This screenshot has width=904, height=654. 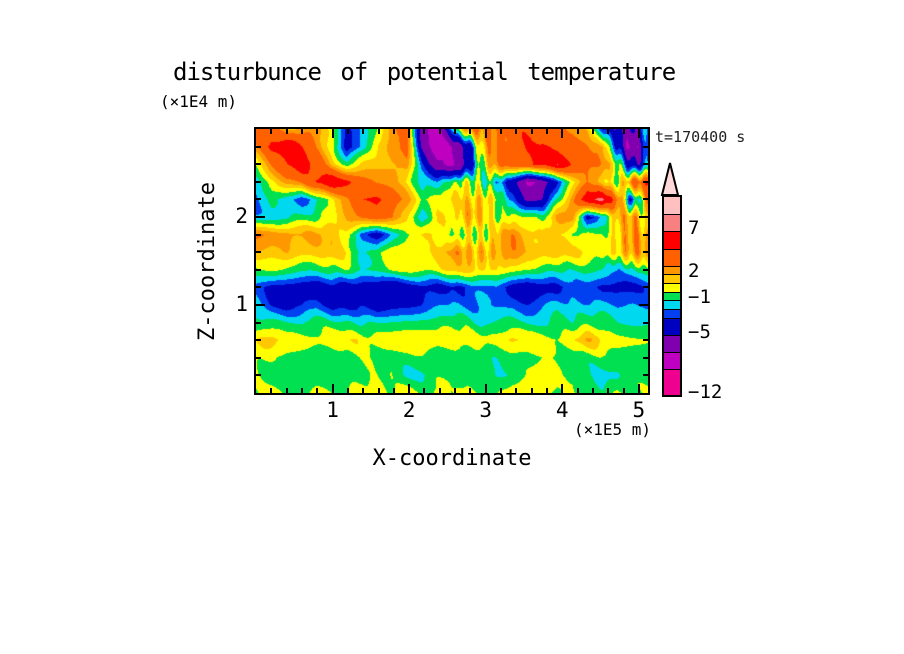 What do you see at coordinates (694, 271) in the screenshot?
I see `colorbar-tick-label: 2` at bounding box center [694, 271].